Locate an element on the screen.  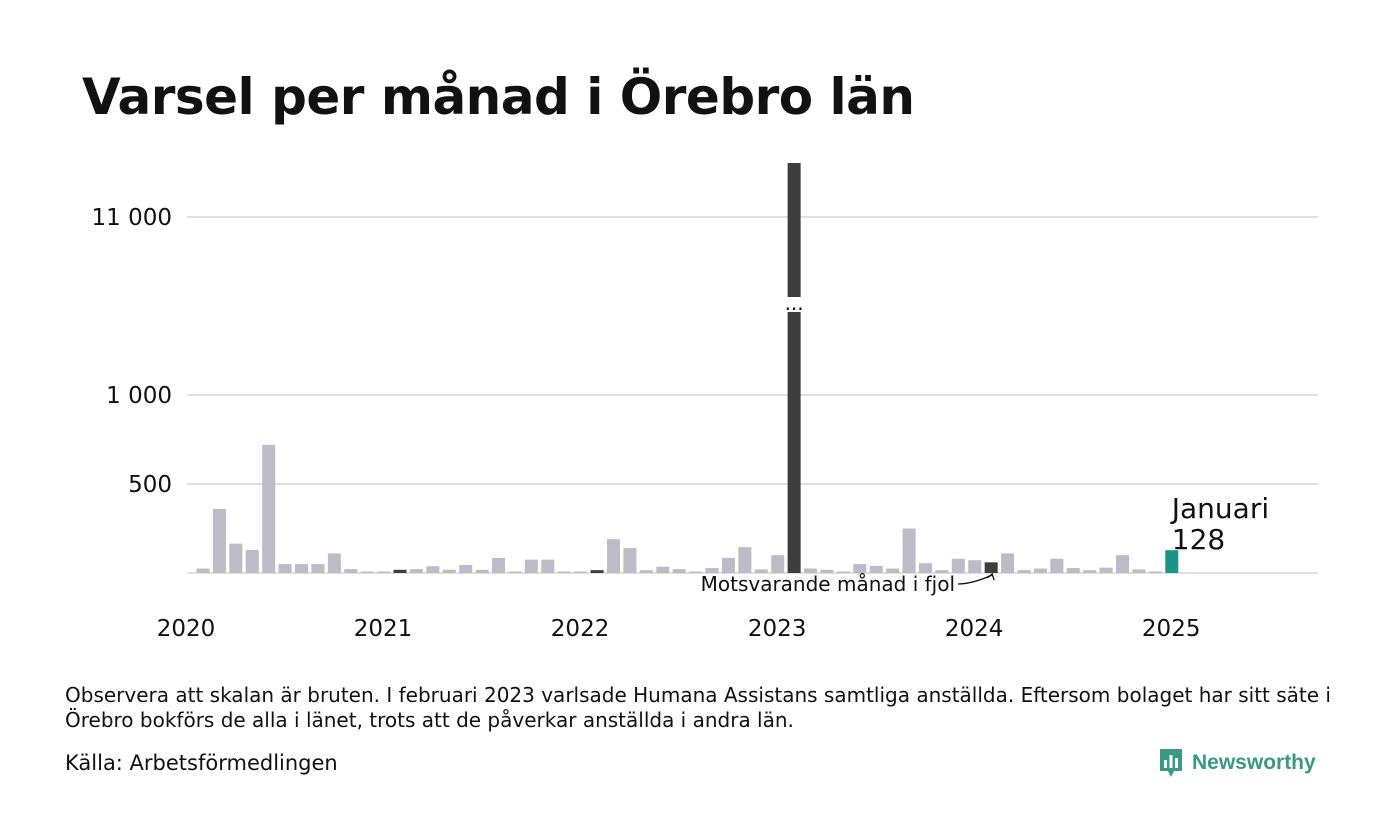
bar-chart-speech-icon is located at coordinates (1171, 763).